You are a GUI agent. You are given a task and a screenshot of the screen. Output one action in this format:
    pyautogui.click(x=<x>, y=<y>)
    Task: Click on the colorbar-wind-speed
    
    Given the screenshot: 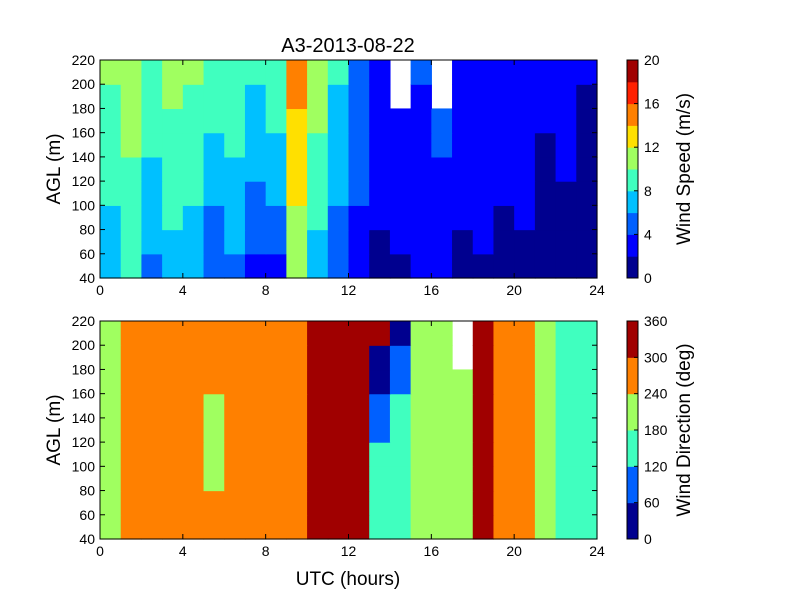 What is the action you would take?
    pyautogui.click(x=632, y=169)
    